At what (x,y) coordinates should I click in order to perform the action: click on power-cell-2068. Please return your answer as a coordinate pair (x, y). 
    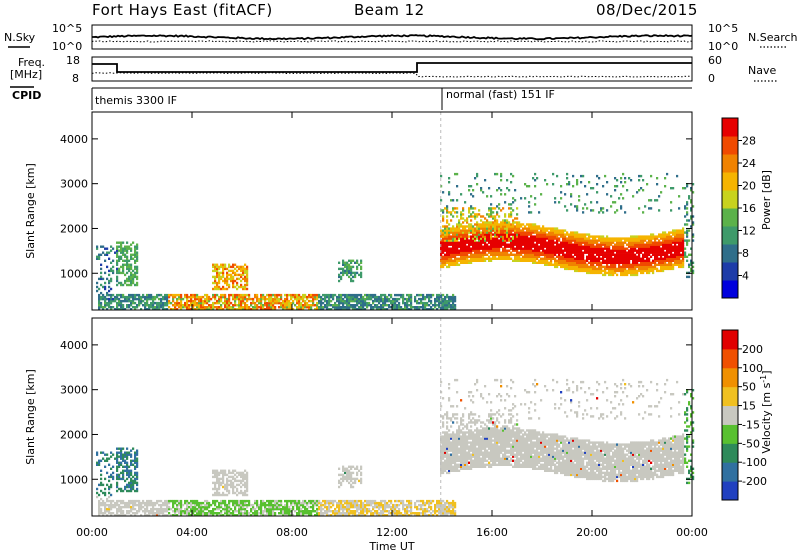
    Looking at the image, I should click on (491, 242).